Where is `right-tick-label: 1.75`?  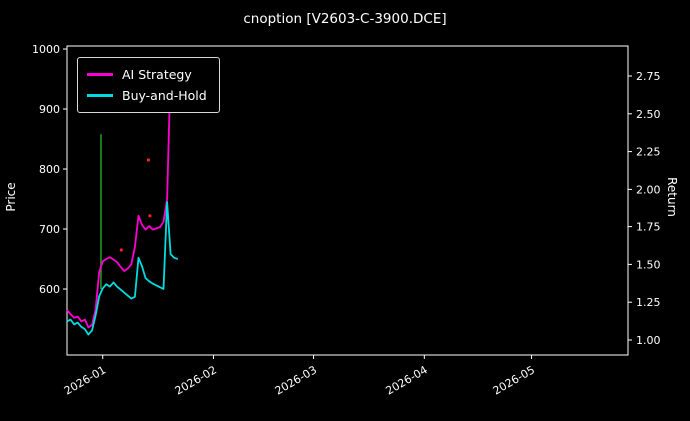
right-tick-label: 1.75 is located at coordinates (648, 227).